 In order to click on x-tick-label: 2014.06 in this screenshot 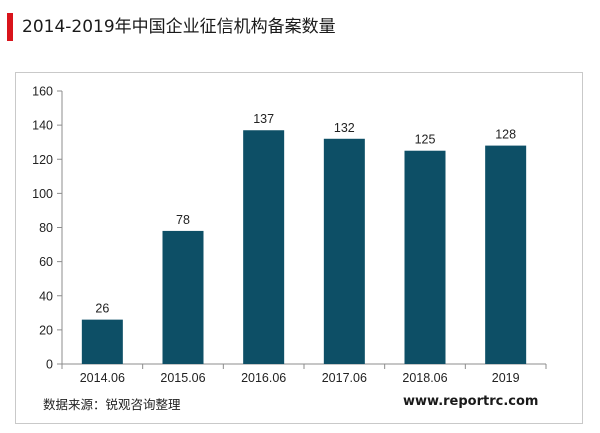, I will do `click(102, 378)`.